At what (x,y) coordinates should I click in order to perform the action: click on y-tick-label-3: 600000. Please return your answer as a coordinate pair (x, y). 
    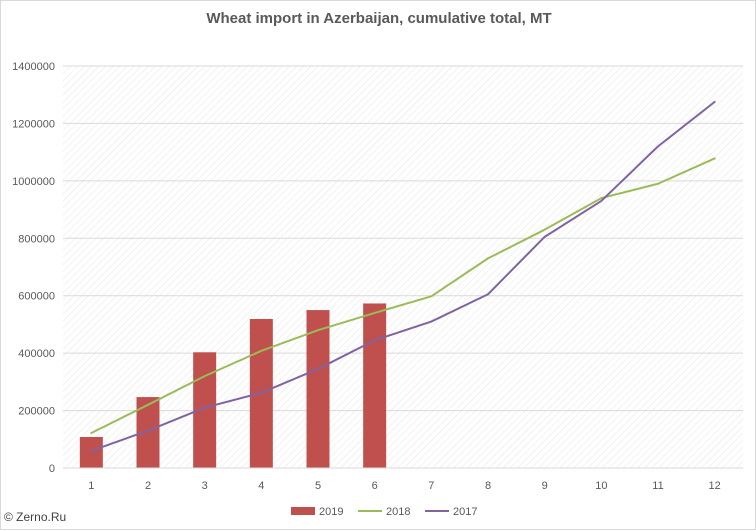
    Looking at the image, I should click on (36, 297).